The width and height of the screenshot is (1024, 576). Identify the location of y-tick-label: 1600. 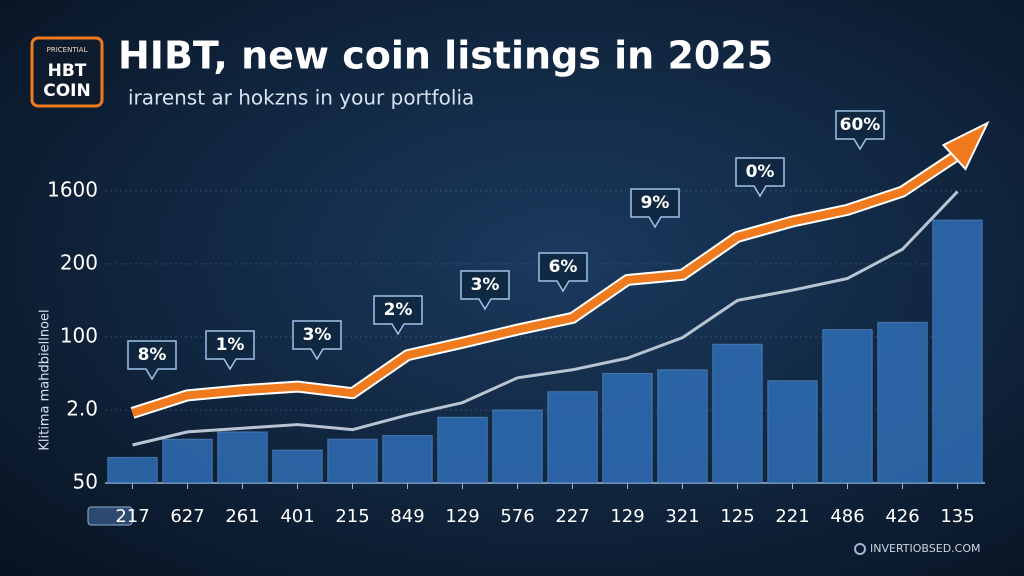
(72, 189).